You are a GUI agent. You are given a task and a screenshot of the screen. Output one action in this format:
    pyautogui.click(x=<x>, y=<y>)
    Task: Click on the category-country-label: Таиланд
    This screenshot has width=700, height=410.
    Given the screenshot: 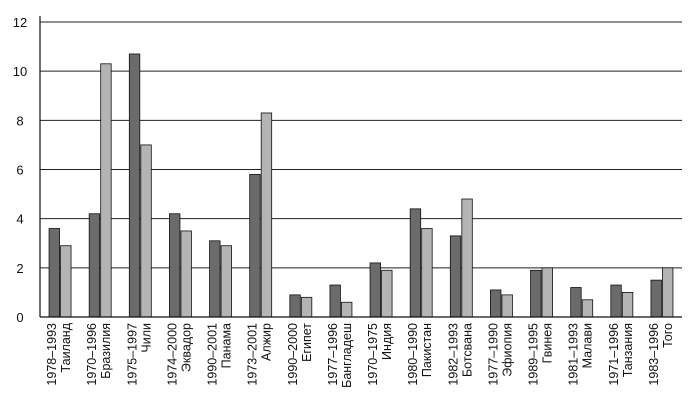 What is the action you would take?
    pyautogui.click(x=66, y=347)
    